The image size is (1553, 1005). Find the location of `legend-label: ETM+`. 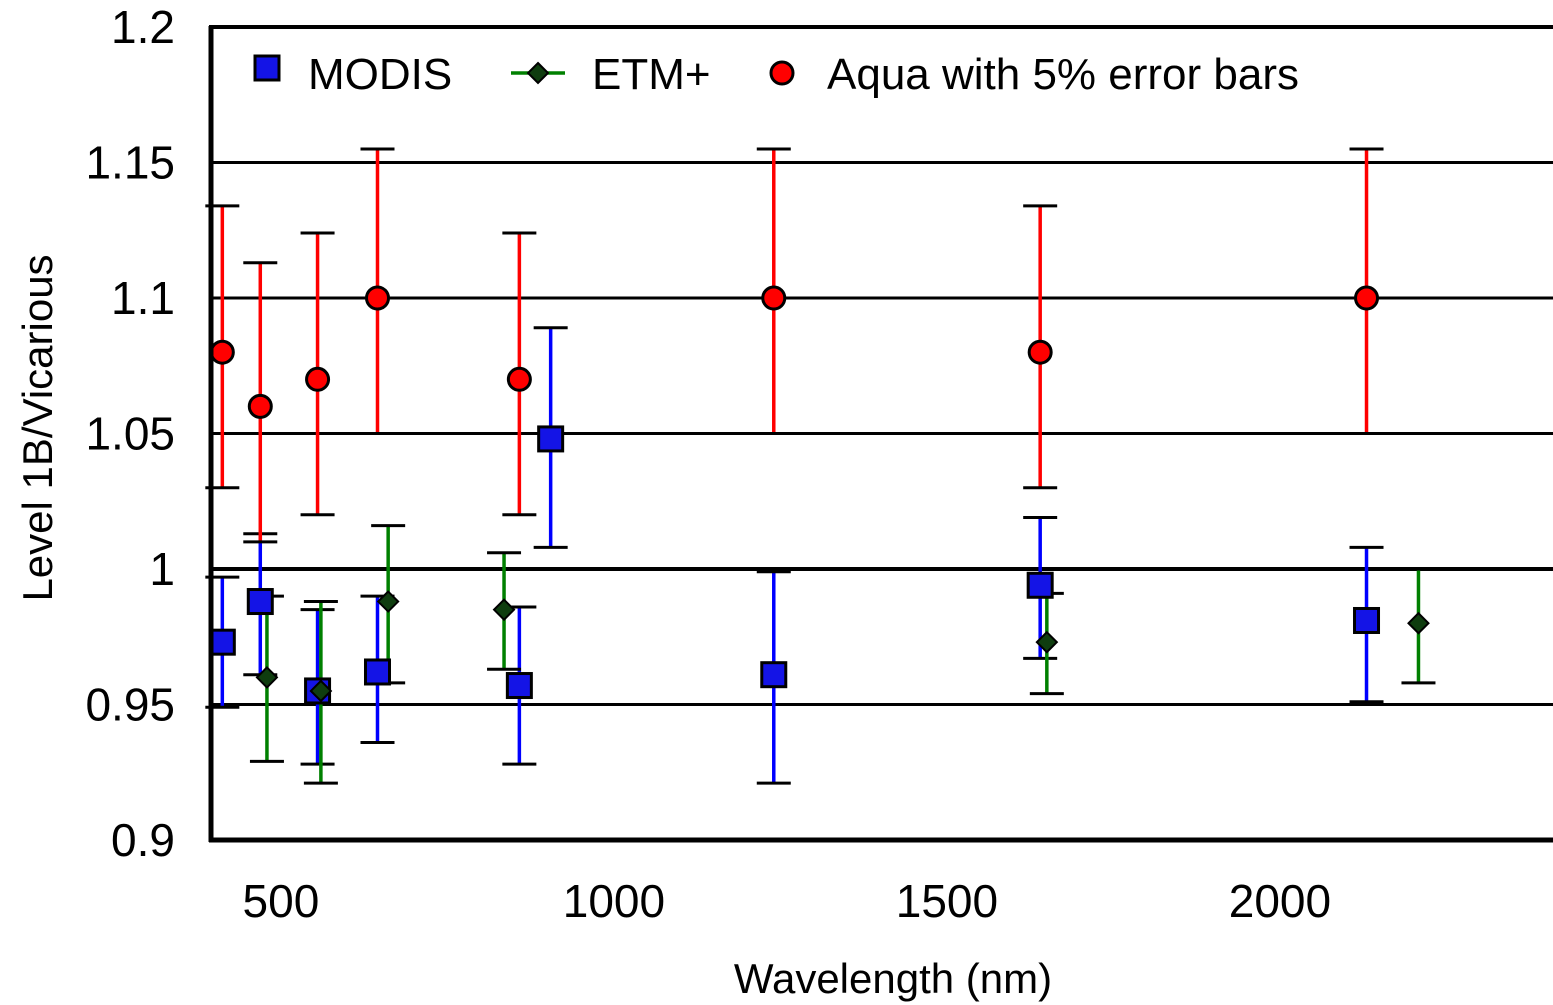

legend-label: ETM+ is located at coordinates (651, 74).